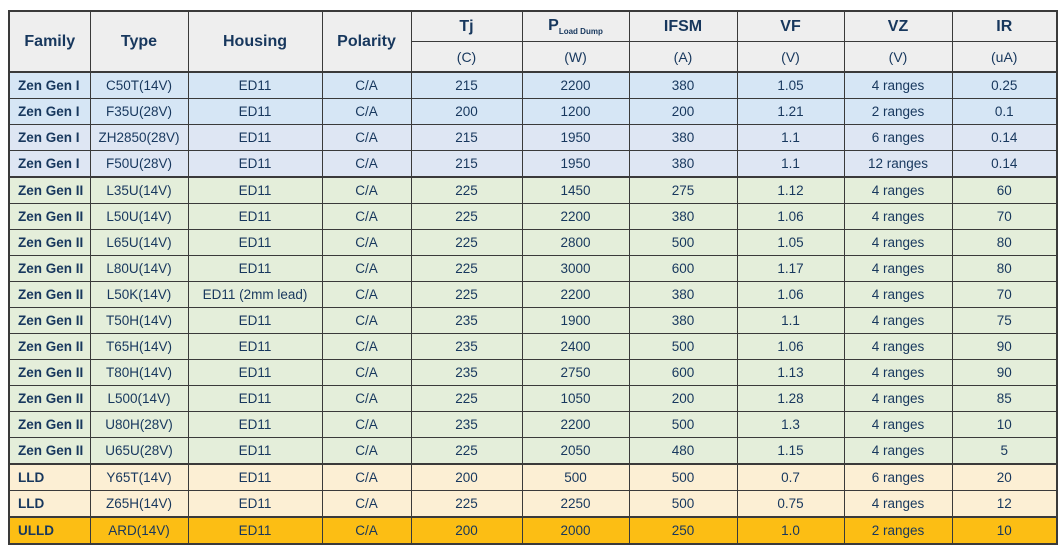 This screenshot has width=1064, height=545. What do you see at coordinates (553, 25) in the screenshot?
I see `p-symbol: P` at bounding box center [553, 25].